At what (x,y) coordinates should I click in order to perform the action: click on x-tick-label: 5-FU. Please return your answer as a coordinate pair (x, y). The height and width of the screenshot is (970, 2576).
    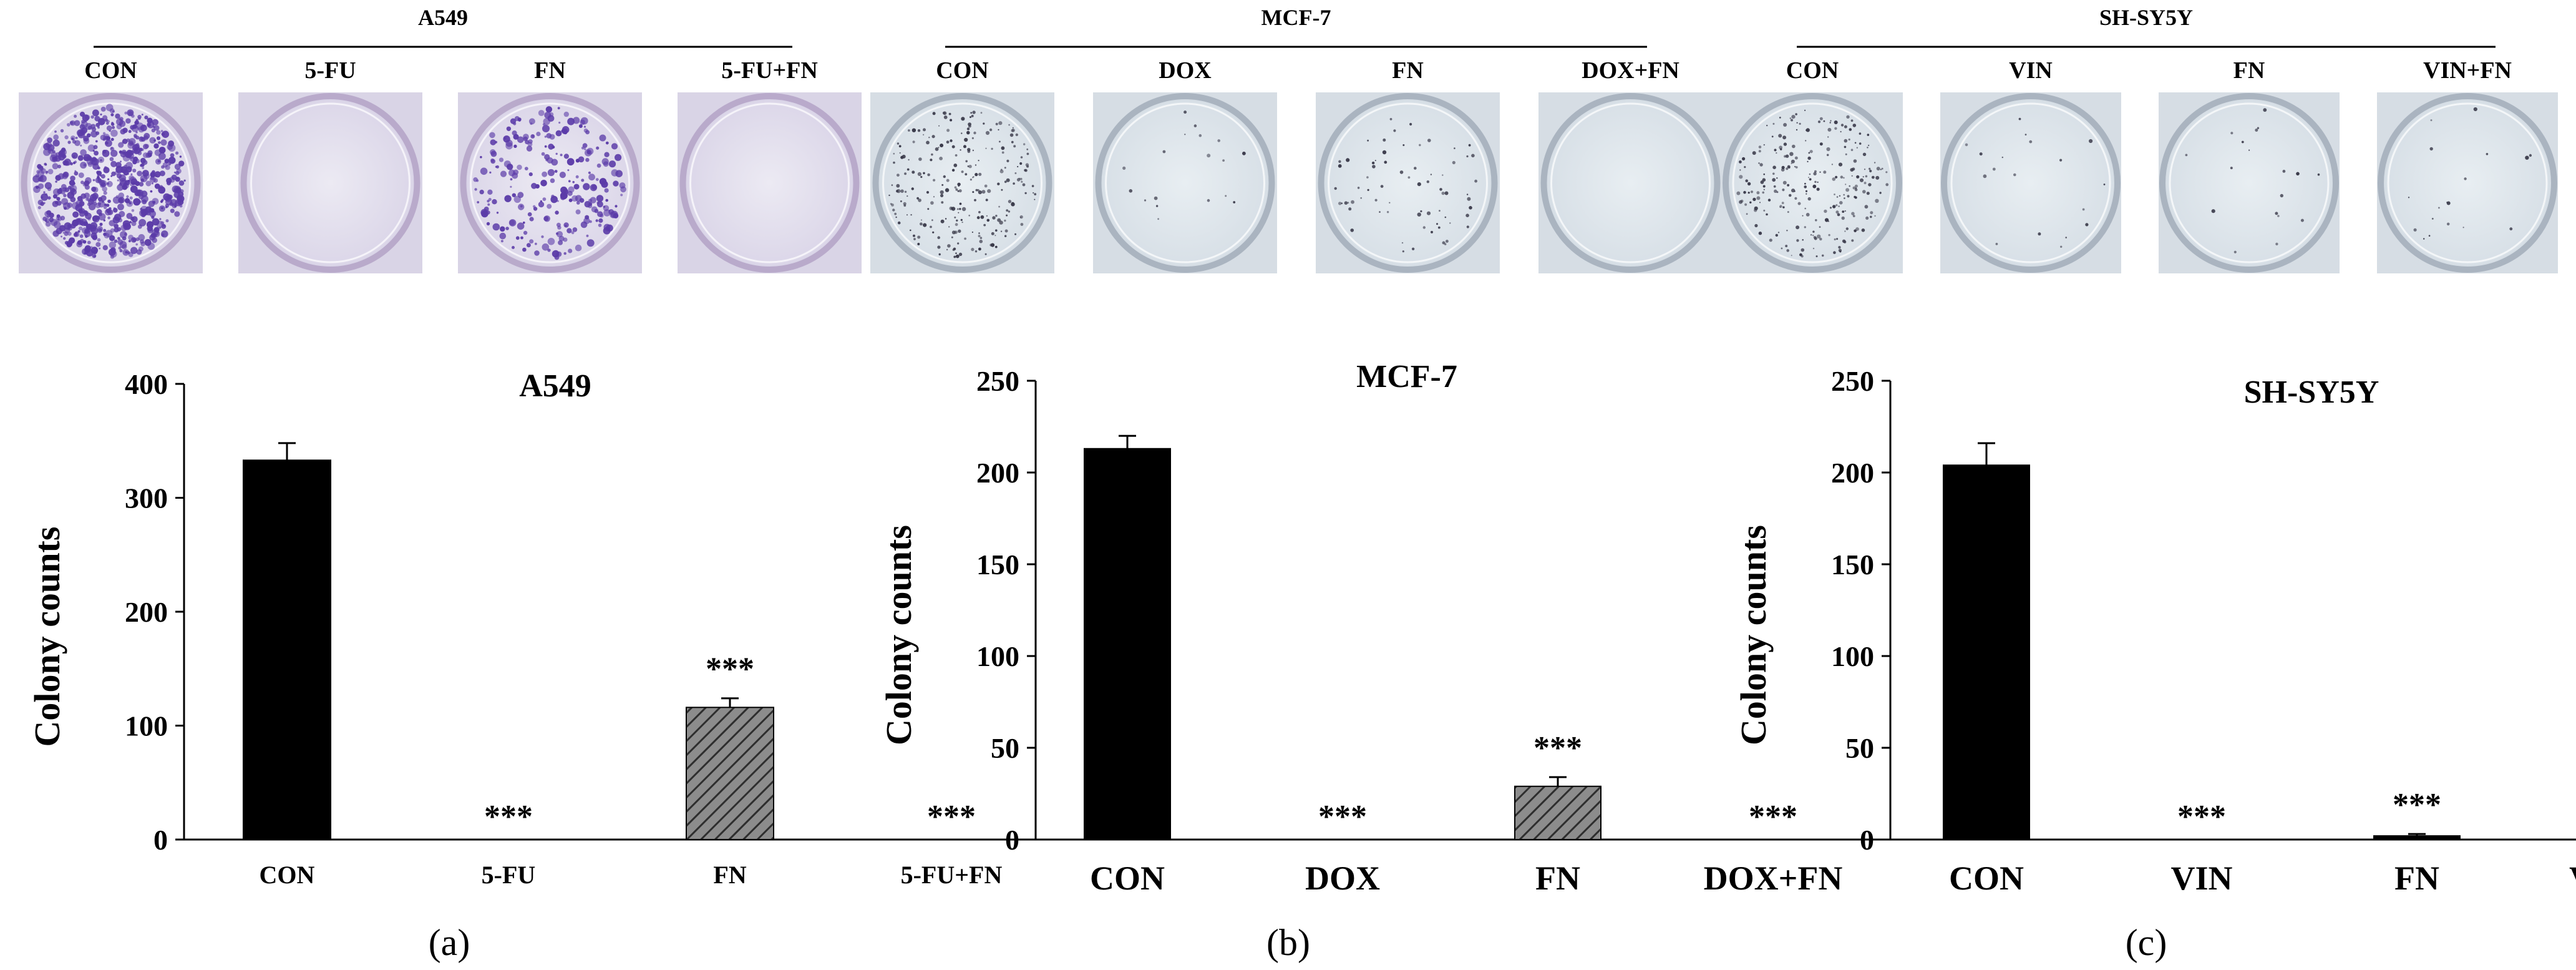
    Looking at the image, I should click on (509, 875).